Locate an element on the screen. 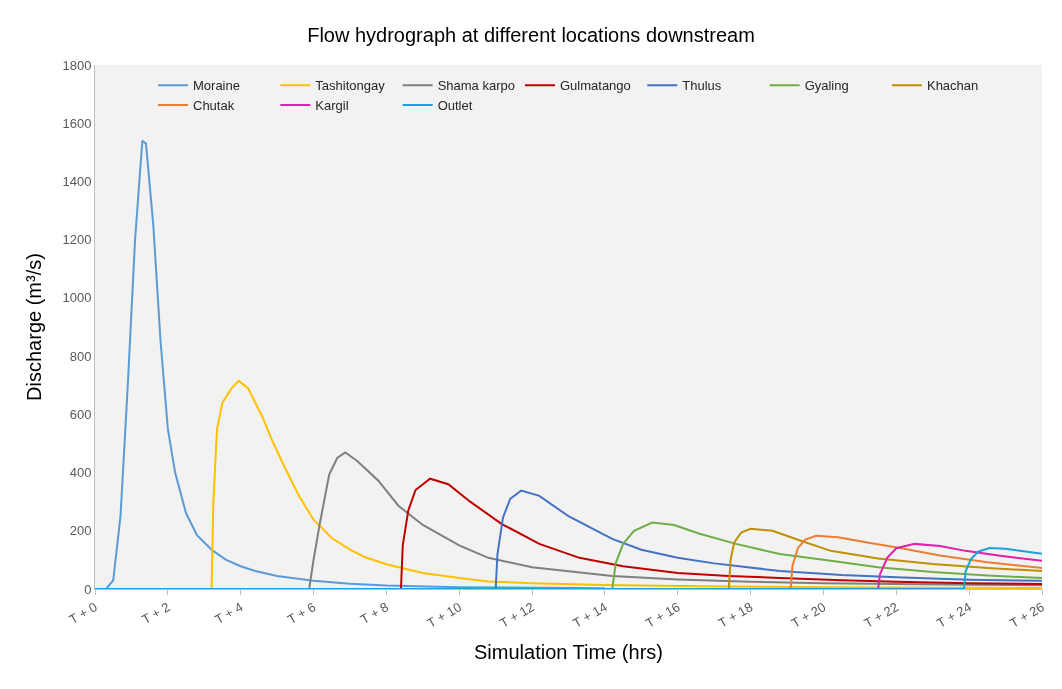  y-tick-label: 1400 is located at coordinates (77, 181).